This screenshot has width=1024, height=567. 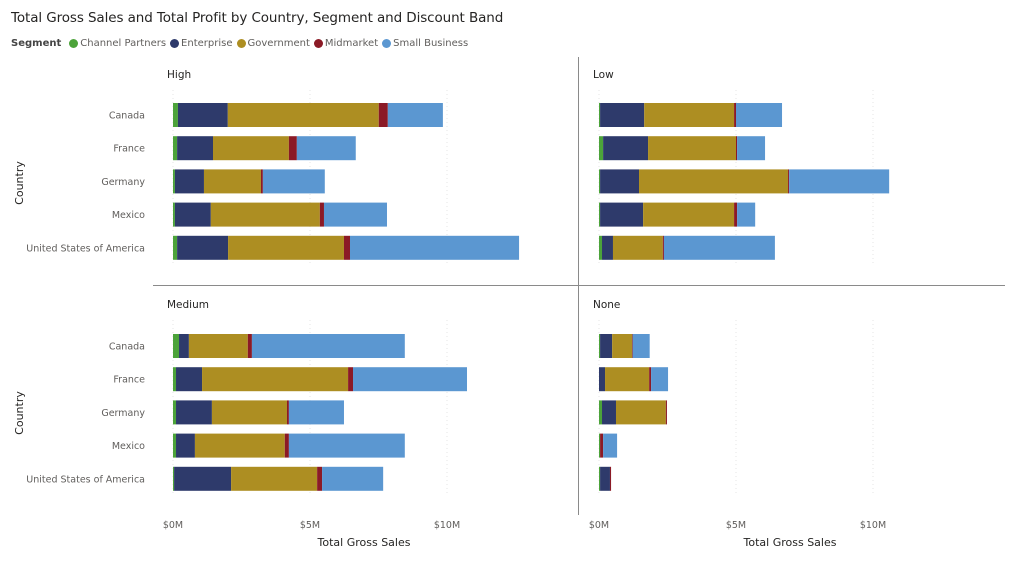 What do you see at coordinates (431, 43) in the screenshot?
I see `legend-label: Small Business` at bounding box center [431, 43].